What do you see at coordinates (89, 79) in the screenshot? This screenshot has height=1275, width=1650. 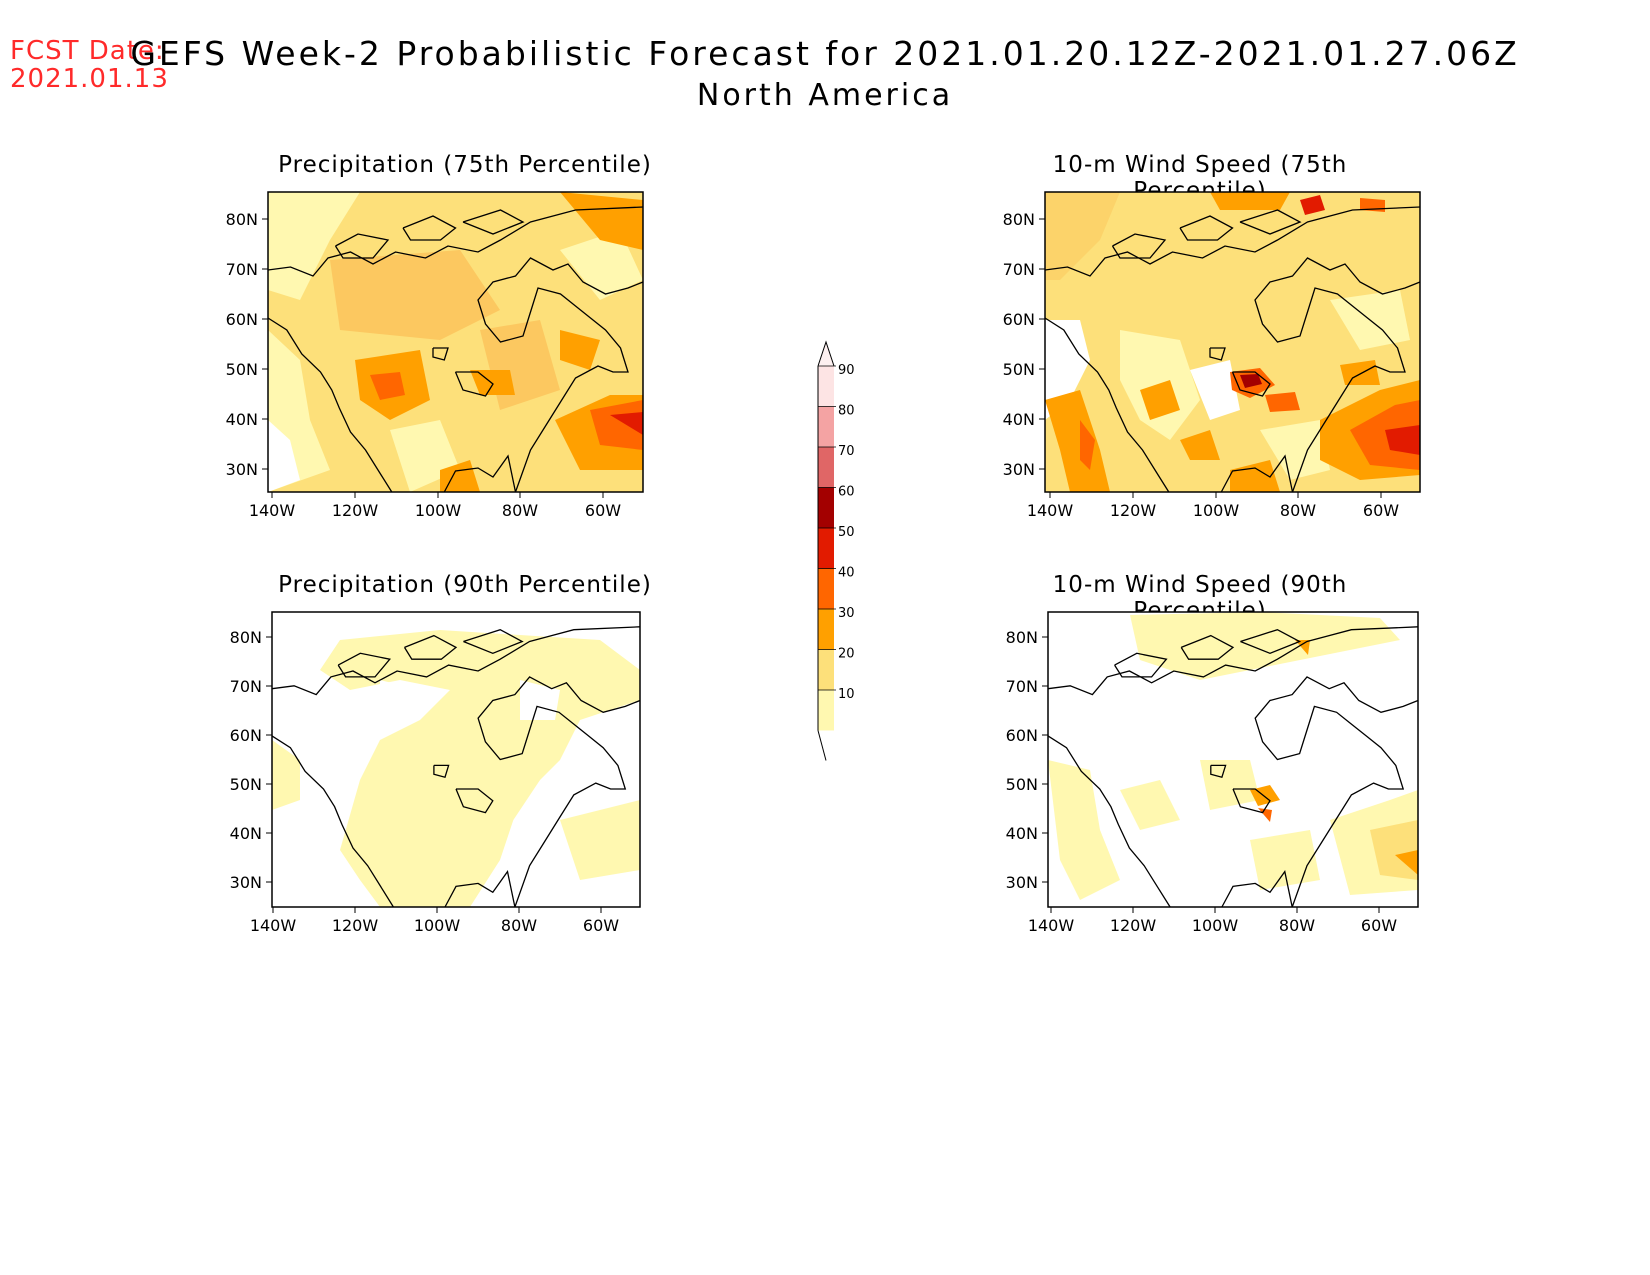 I see `fcst-date-value: 2021.01.13` at bounding box center [89, 79].